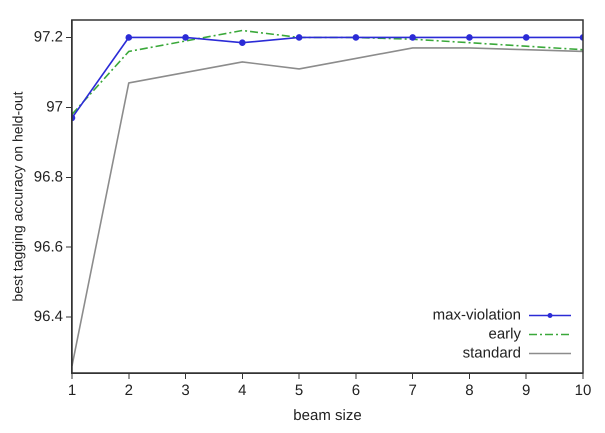 This screenshot has height=433, width=605. What do you see at coordinates (327, 415) in the screenshot?
I see `x-axis-title: beam size` at bounding box center [327, 415].